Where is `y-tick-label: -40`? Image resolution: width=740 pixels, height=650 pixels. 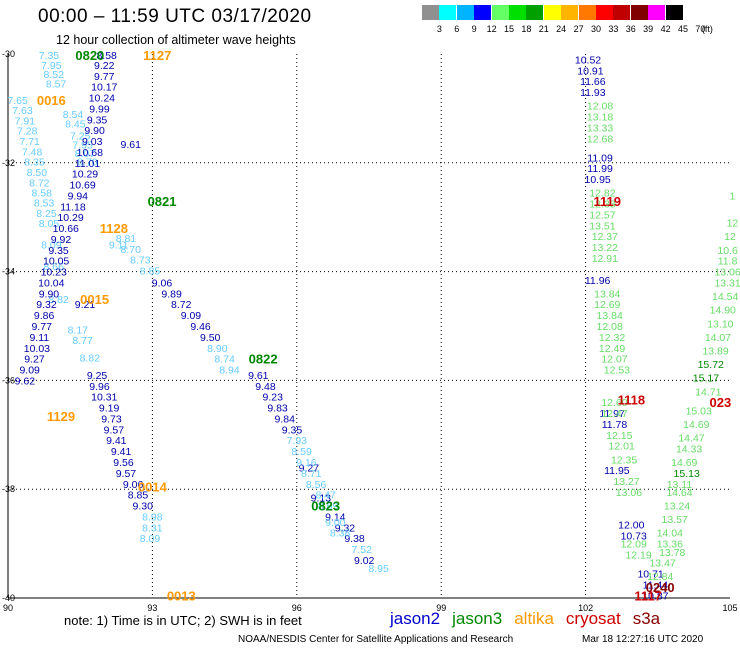 y-tick-label: -40 is located at coordinates (8, 598).